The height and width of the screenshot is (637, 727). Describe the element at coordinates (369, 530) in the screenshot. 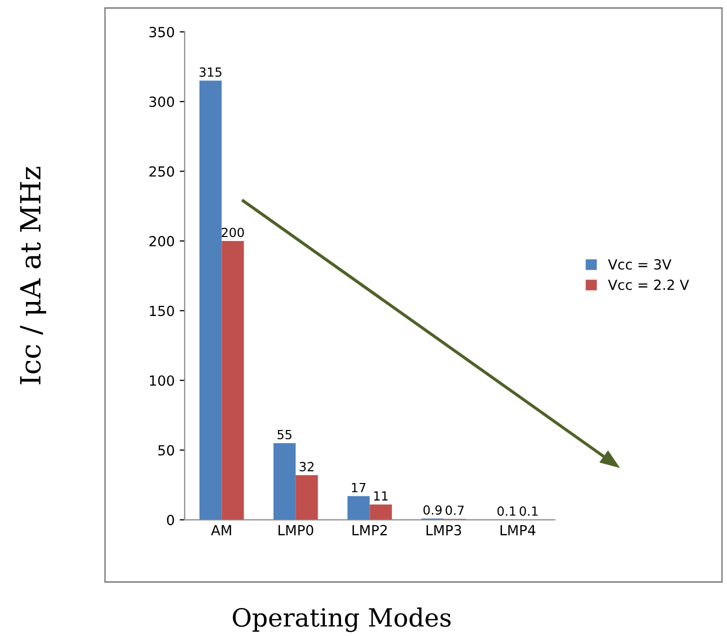

I see `x-tick-label: LMP2` at that location.